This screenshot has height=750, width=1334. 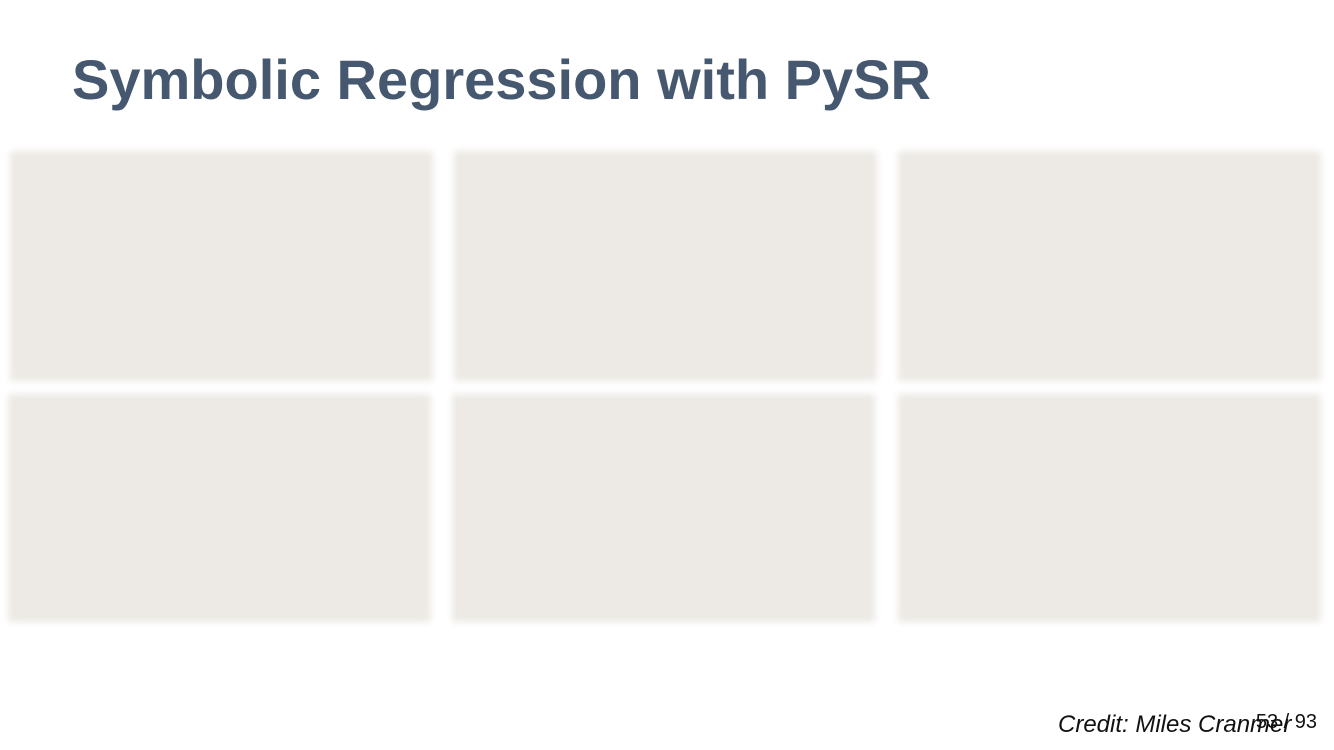 What do you see at coordinates (501, 79) in the screenshot?
I see `slide-title: Symbolic Regression with PySR` at bounding box center [501, 79].